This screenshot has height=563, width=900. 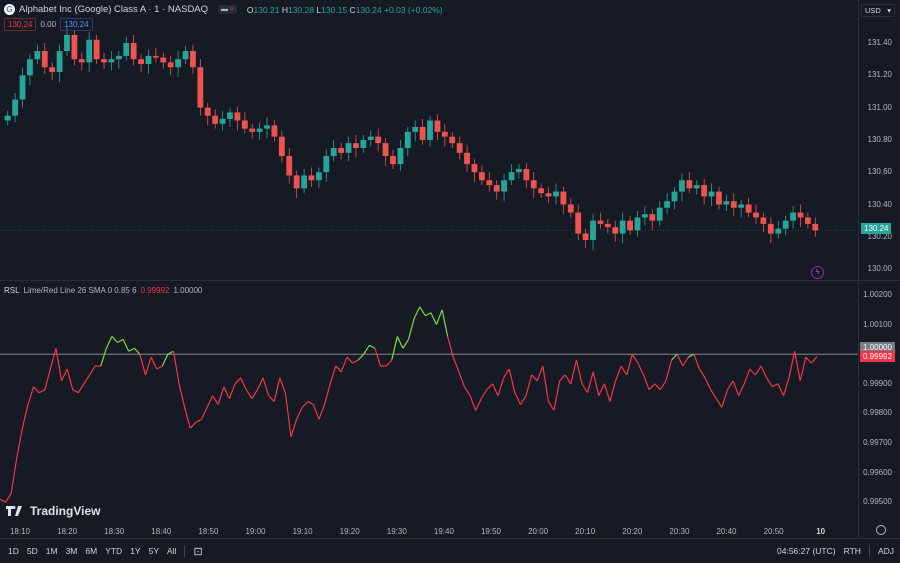 I want to click on time-tick: 18:40, so click(x=161, y=531).